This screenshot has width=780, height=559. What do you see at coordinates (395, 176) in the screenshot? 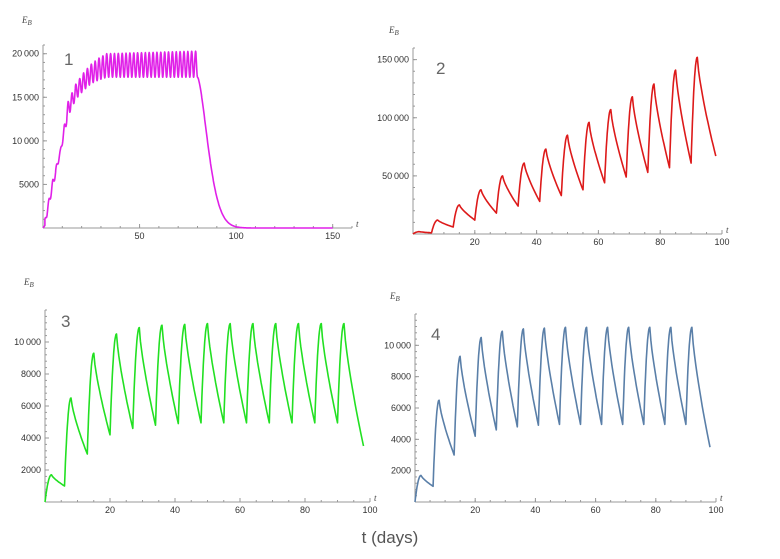
I see `y-tick-label: 50 000` at bounding box center [395, 176].